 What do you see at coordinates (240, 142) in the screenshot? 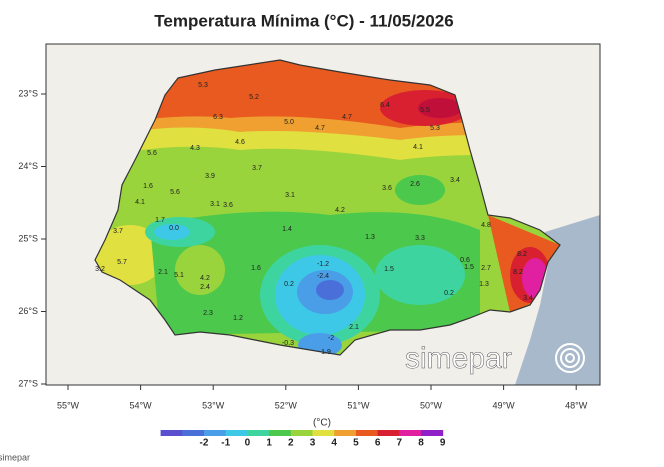
I see `station-value: 4.6` at bounding box center [240, 142].